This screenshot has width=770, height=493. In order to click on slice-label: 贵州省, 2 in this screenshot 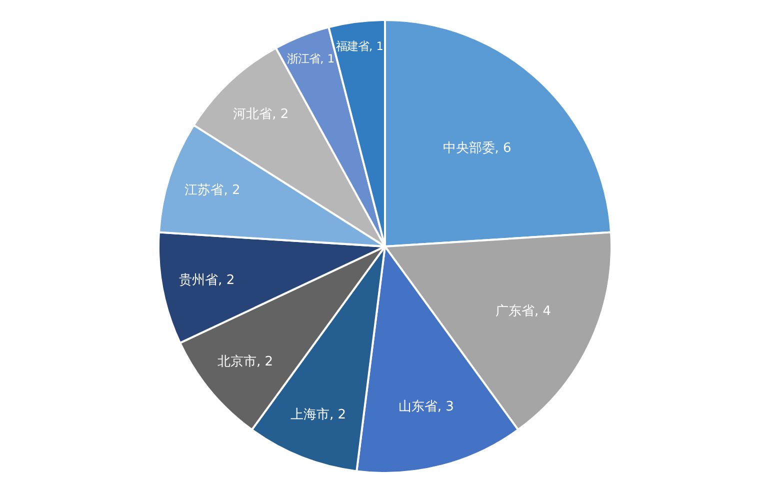, I will do `click(207, 280)`.